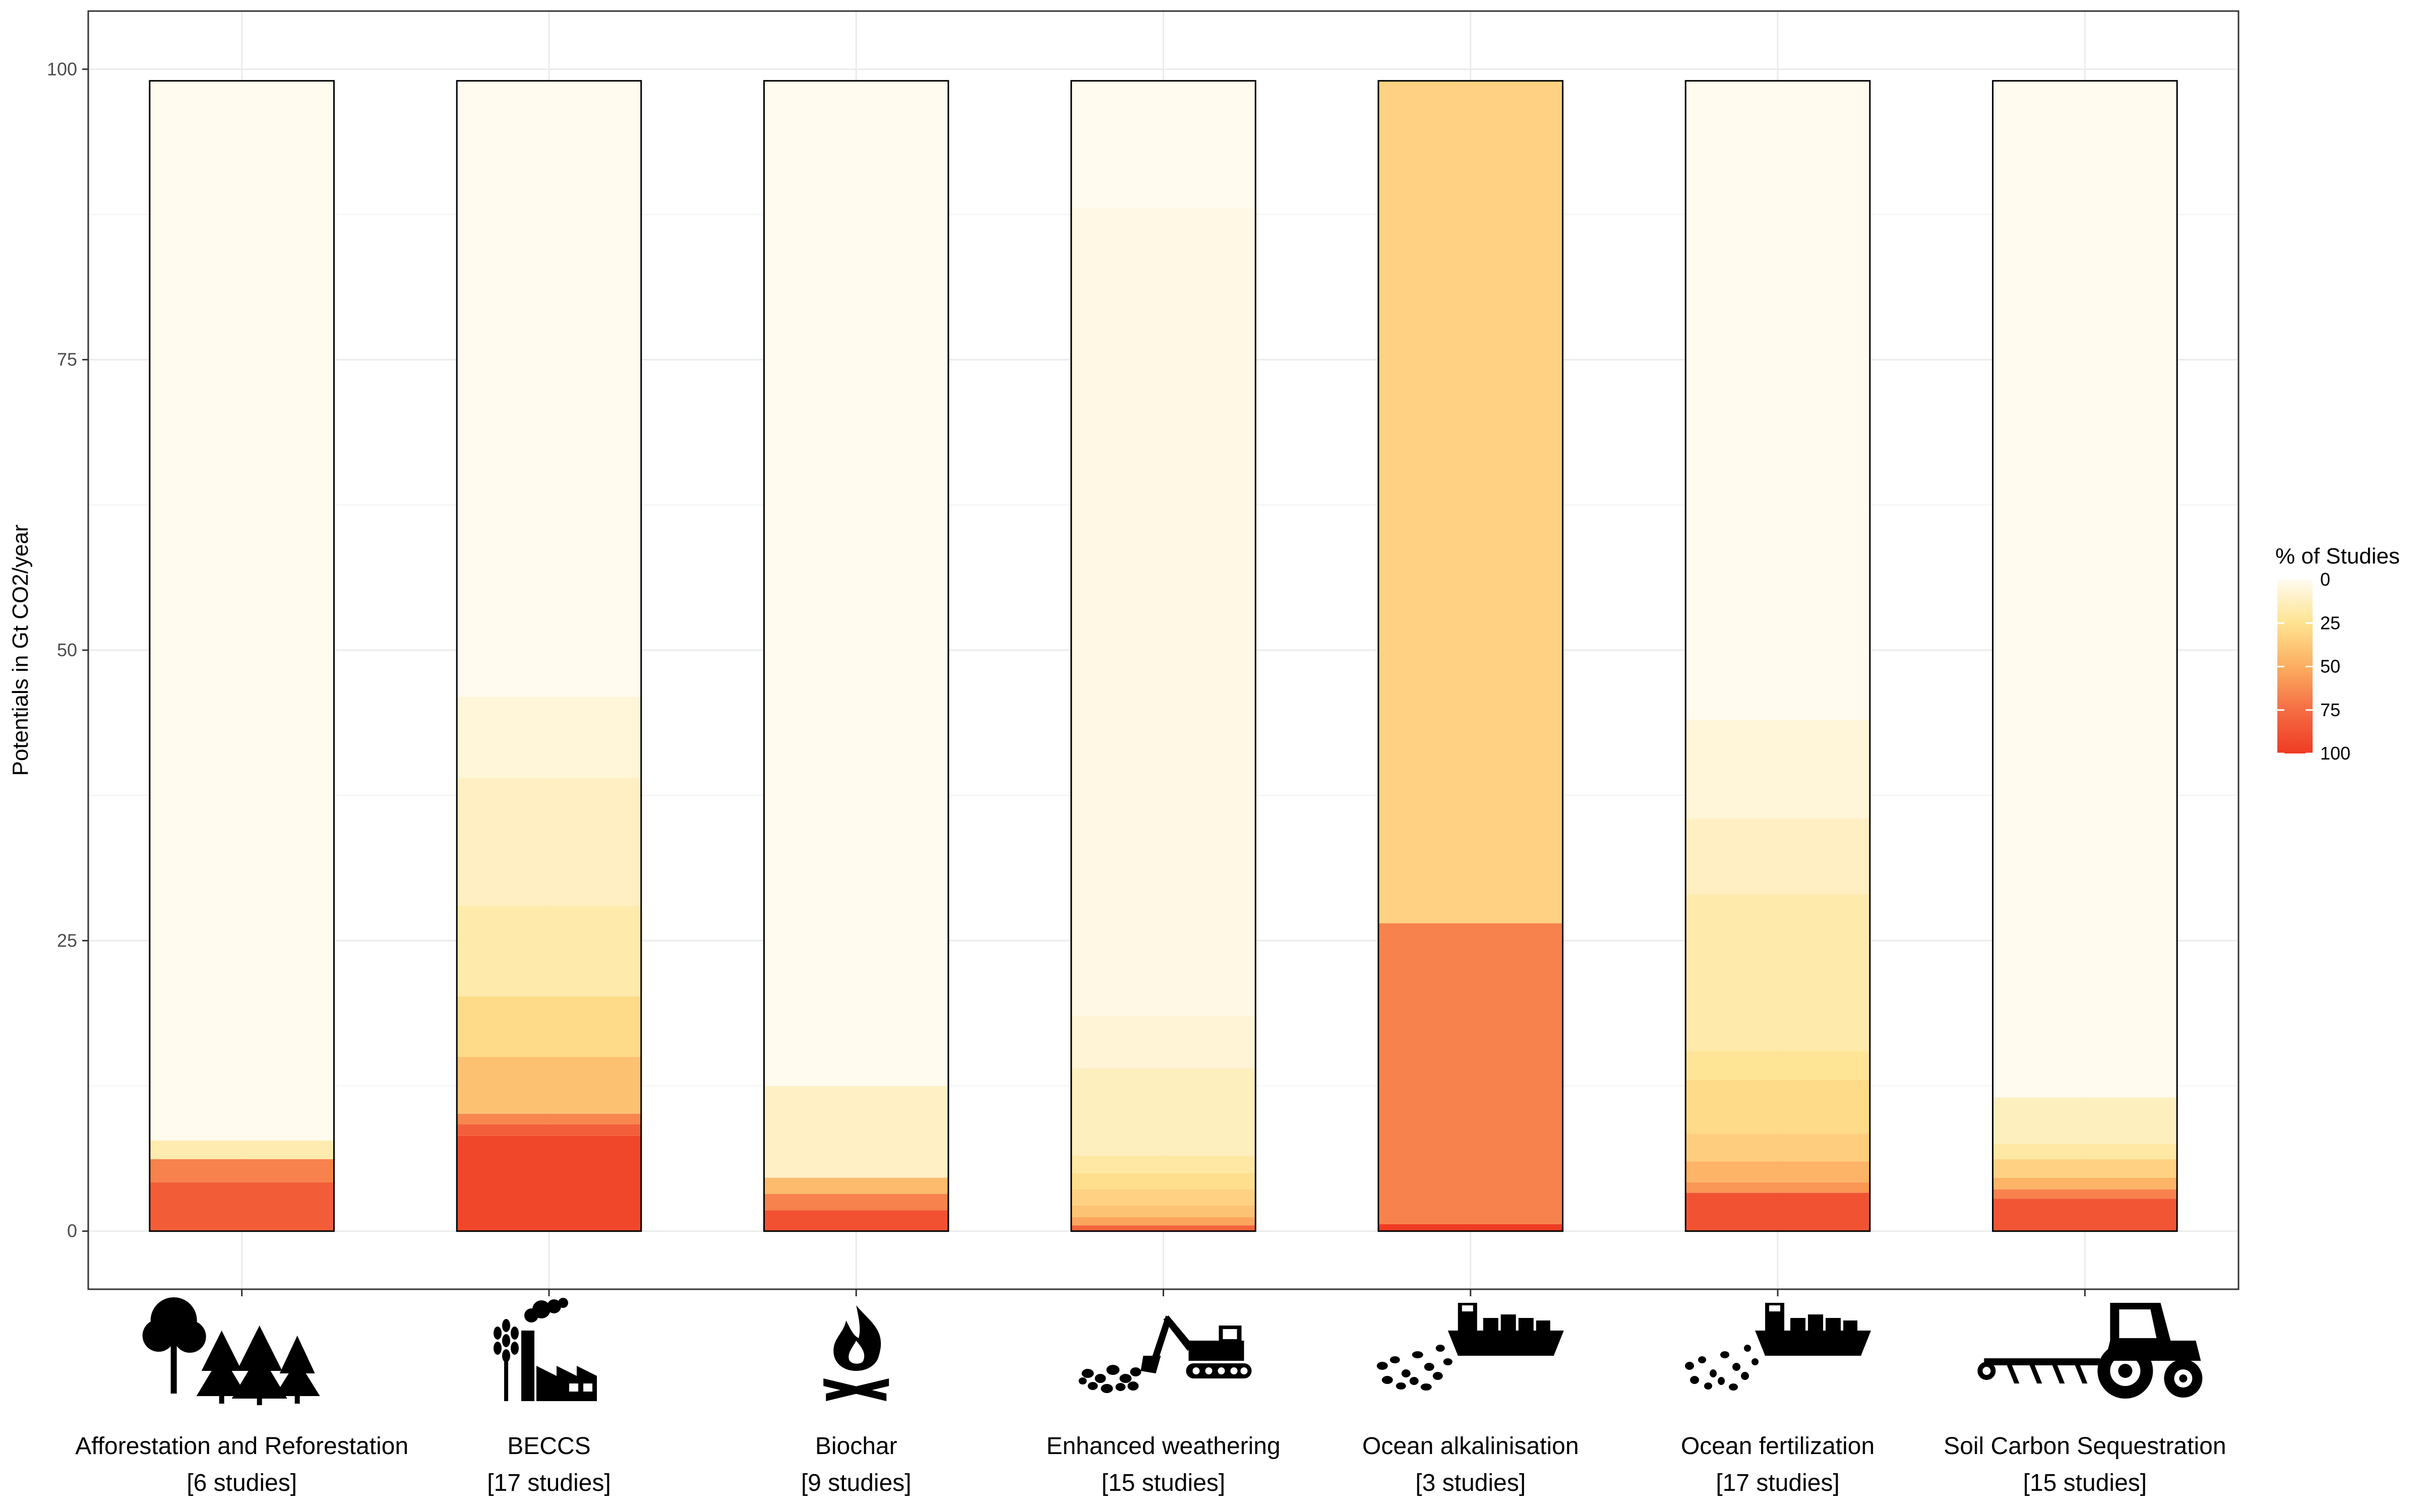  I want to click on bar-ocean-alkalinisation, so click(1470, 656).